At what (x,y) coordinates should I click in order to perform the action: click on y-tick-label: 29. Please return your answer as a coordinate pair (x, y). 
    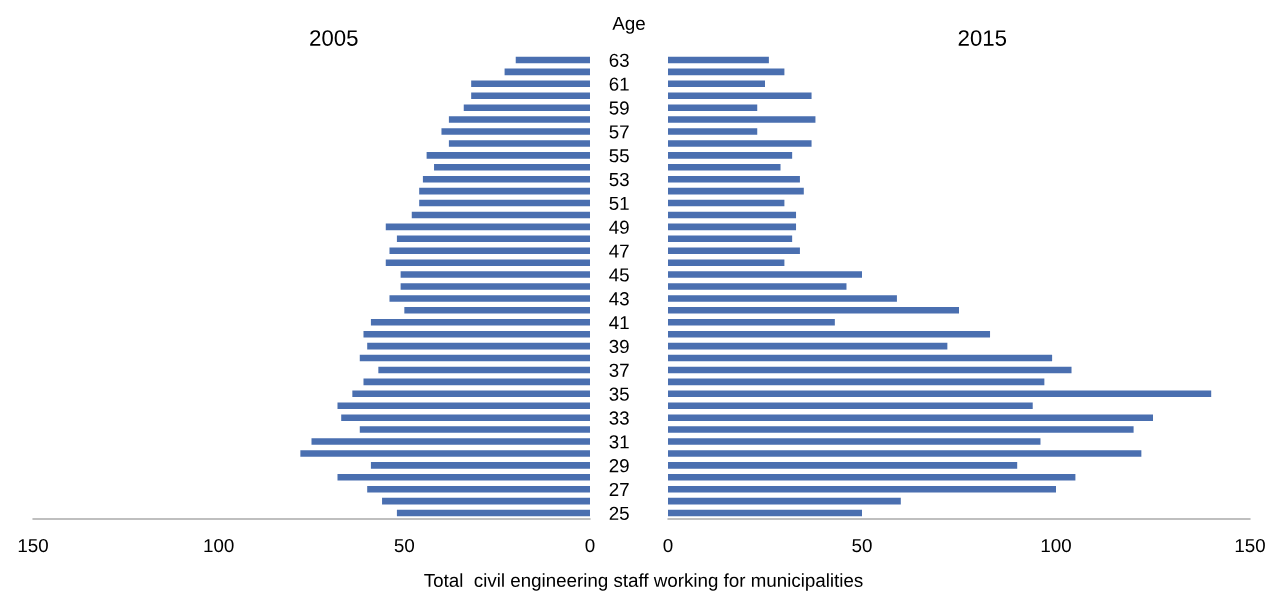
    Looking at the image, I should click on (619, 466).